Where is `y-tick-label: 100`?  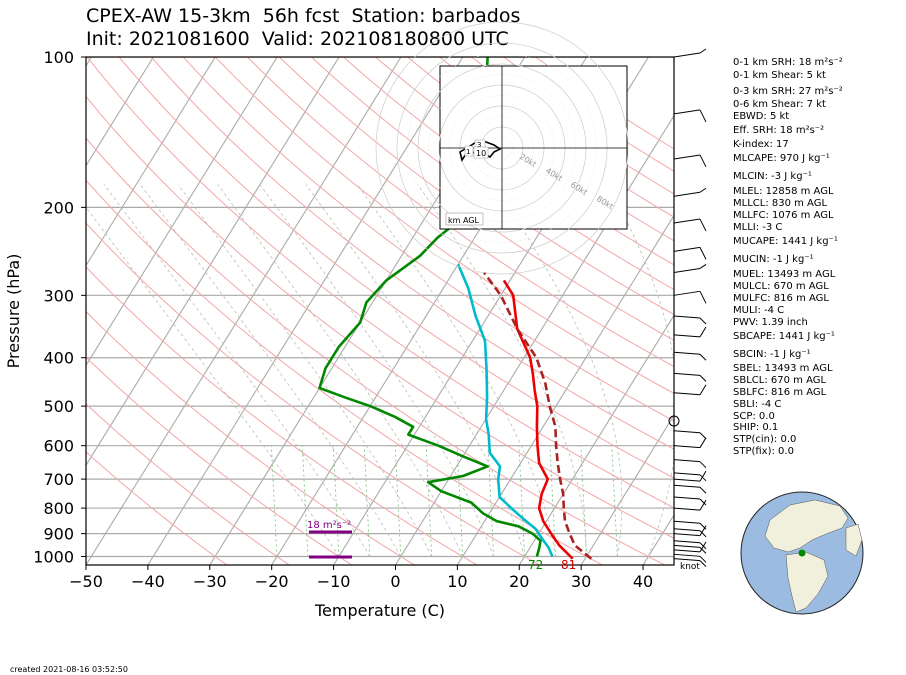
y-tick-label: 100 is located at coordinates (58, 57).